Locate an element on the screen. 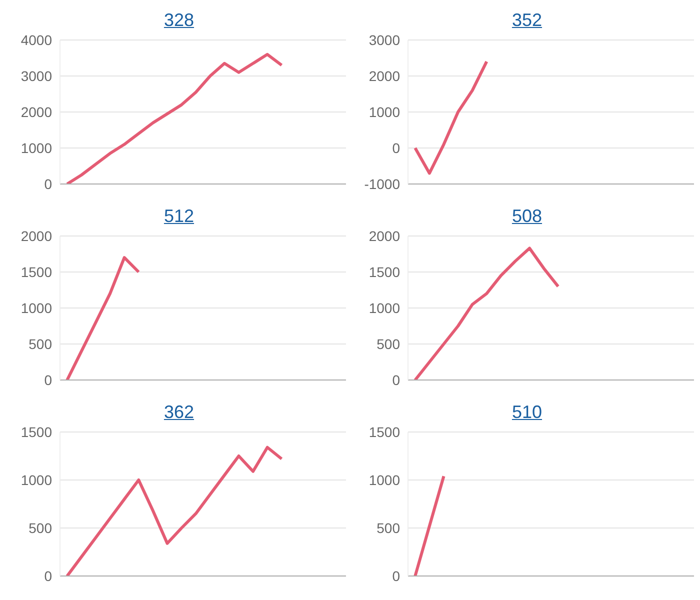 The height and width of the screenshot is (600, 700). y-tick-label: 4000 is located at coordinates (36, 40).